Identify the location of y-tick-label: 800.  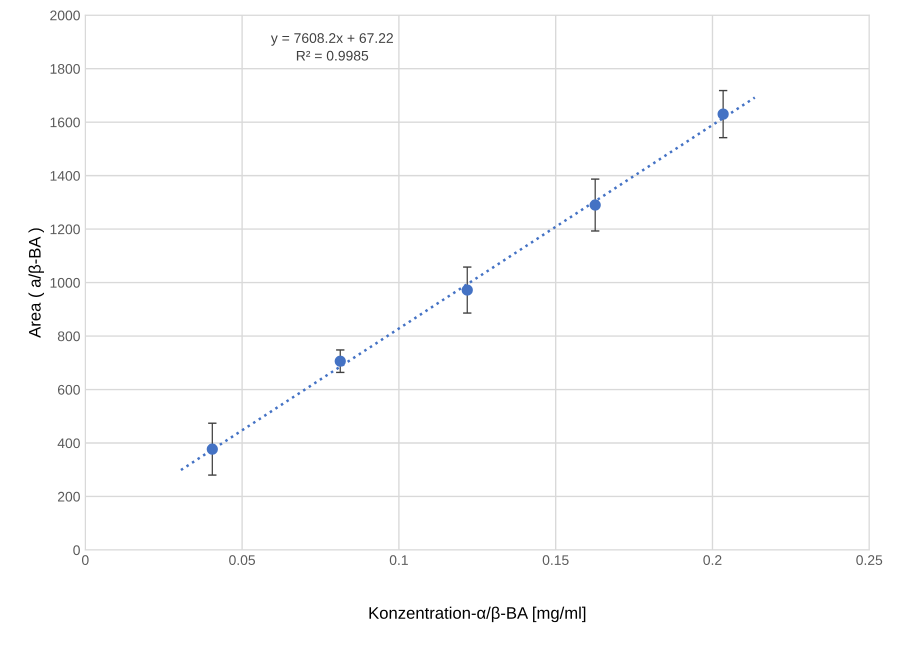
(69, 336).